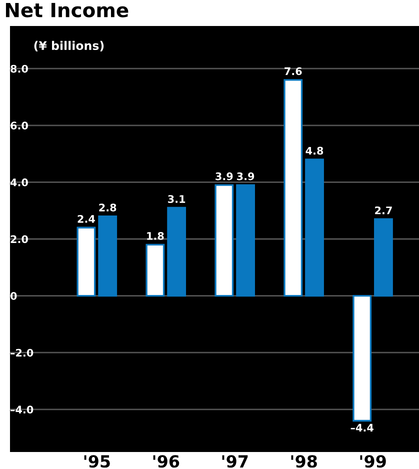  What do you see at coordinates (19, 68) in the screenshot?
I see `y-tick-label: 8.0` at bounding box center [19, 68].